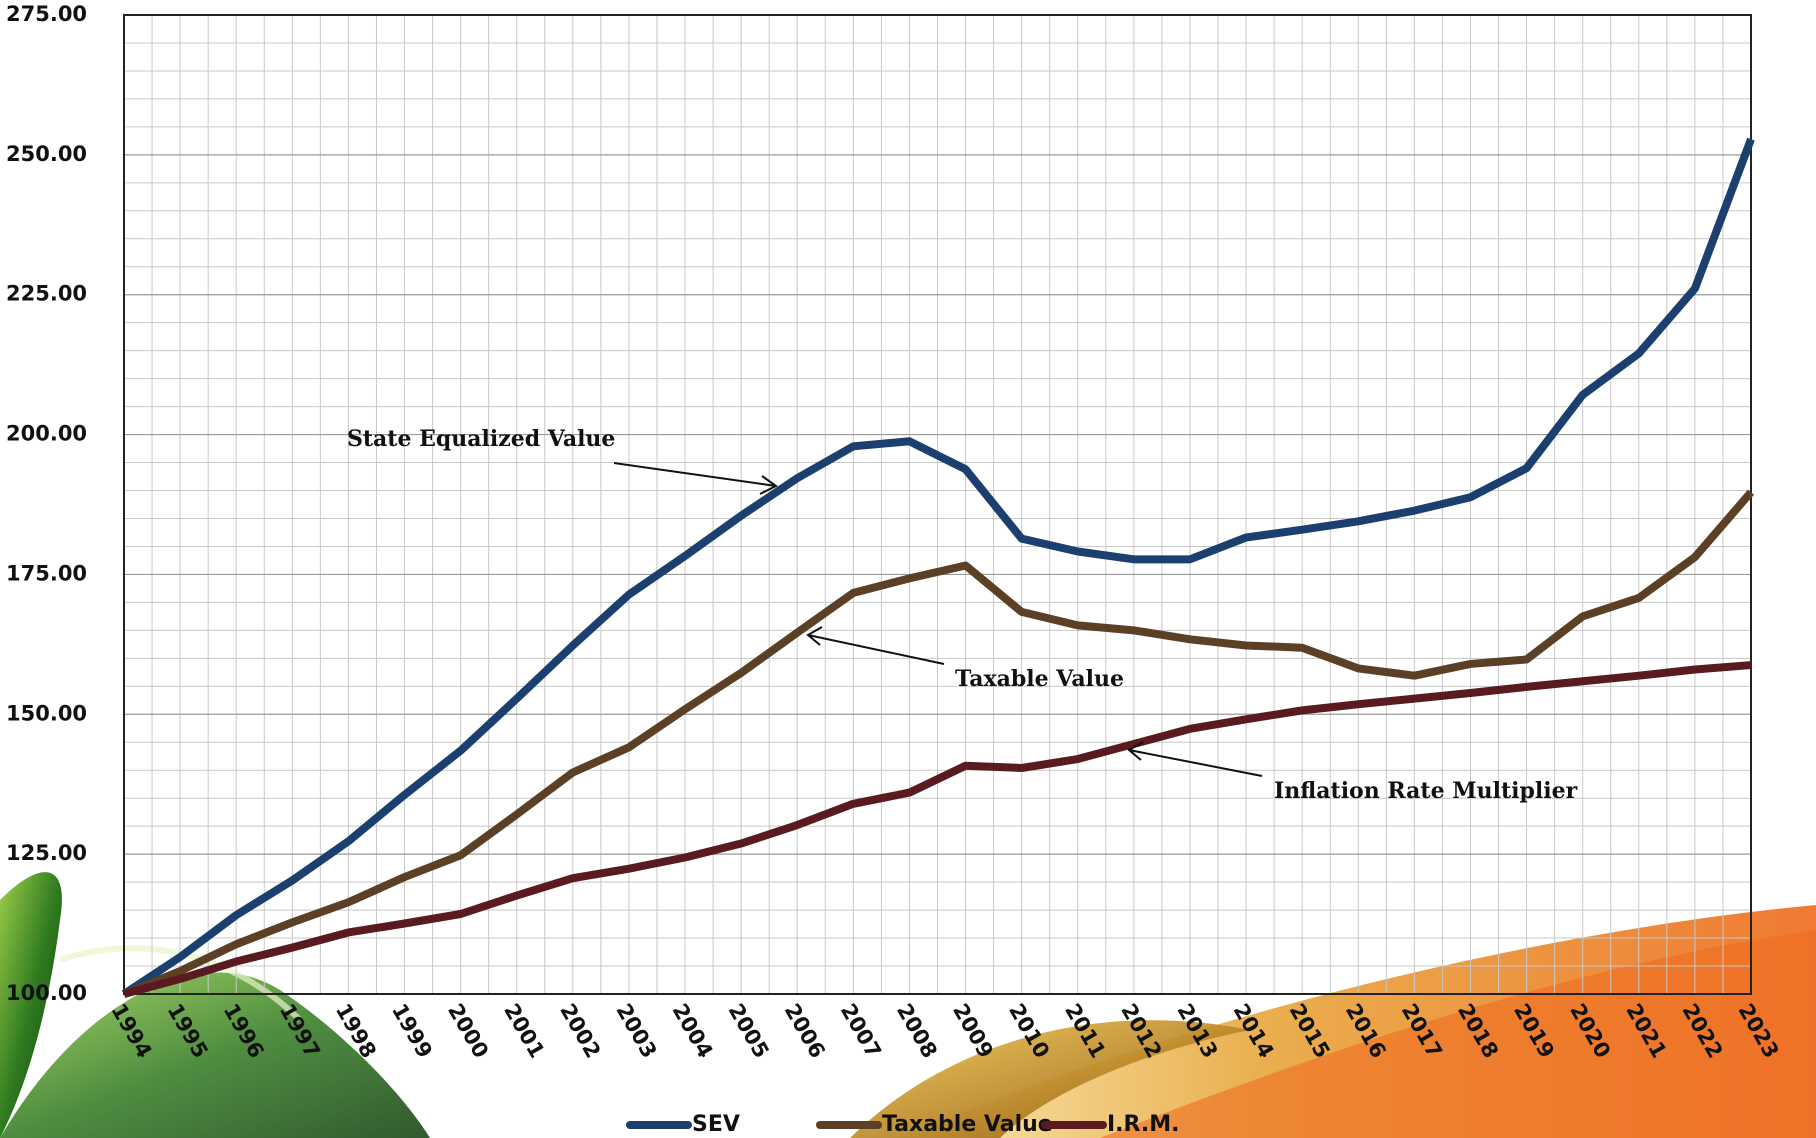 The width and height of the screenshot is (1816, 1138). Describe the element at coordinates (46, 434) in the screenshot. I see `y-tick-label: 200.00` at that location.